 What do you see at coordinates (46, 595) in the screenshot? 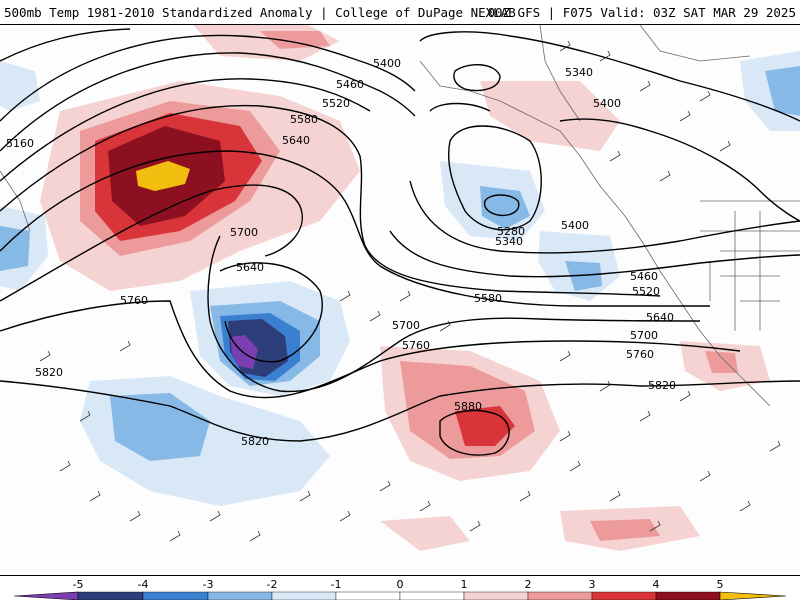
I see `legend-left-arrow` at bounding box center [46, 595].